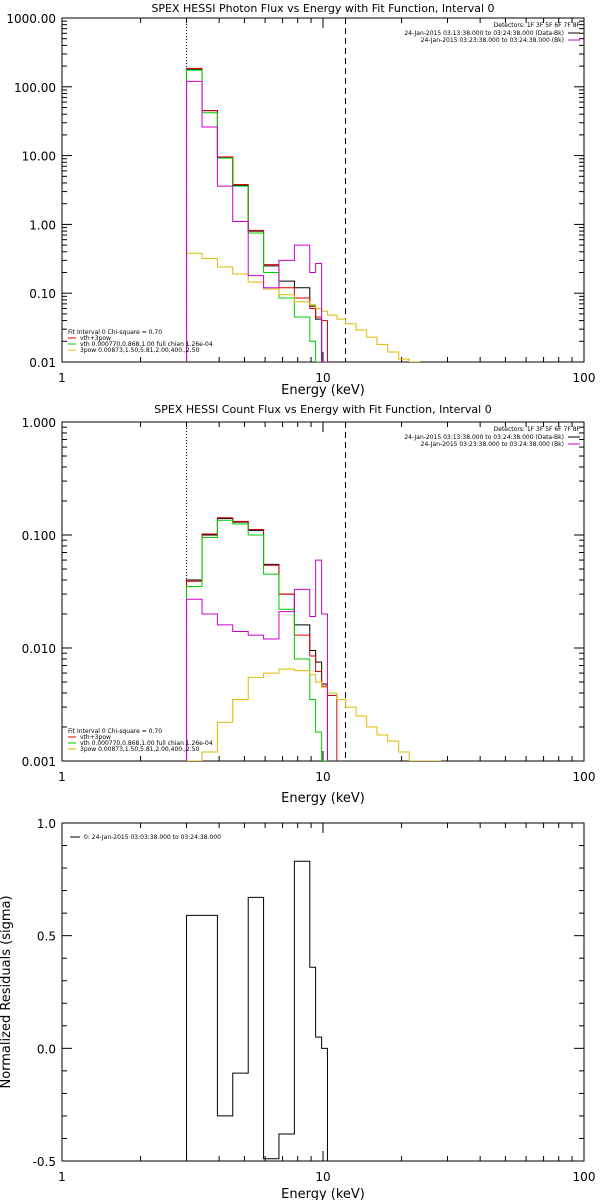  I want to click on y-tick-label: 10.00, so click(39, 157).